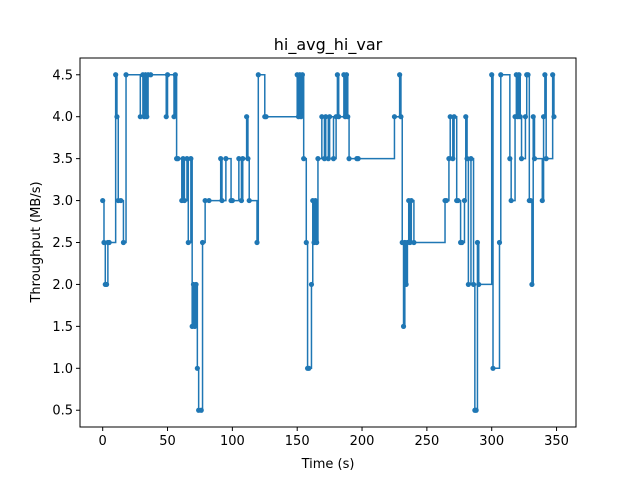  I want to click on x-tick-label: 150, so click(297, 441).